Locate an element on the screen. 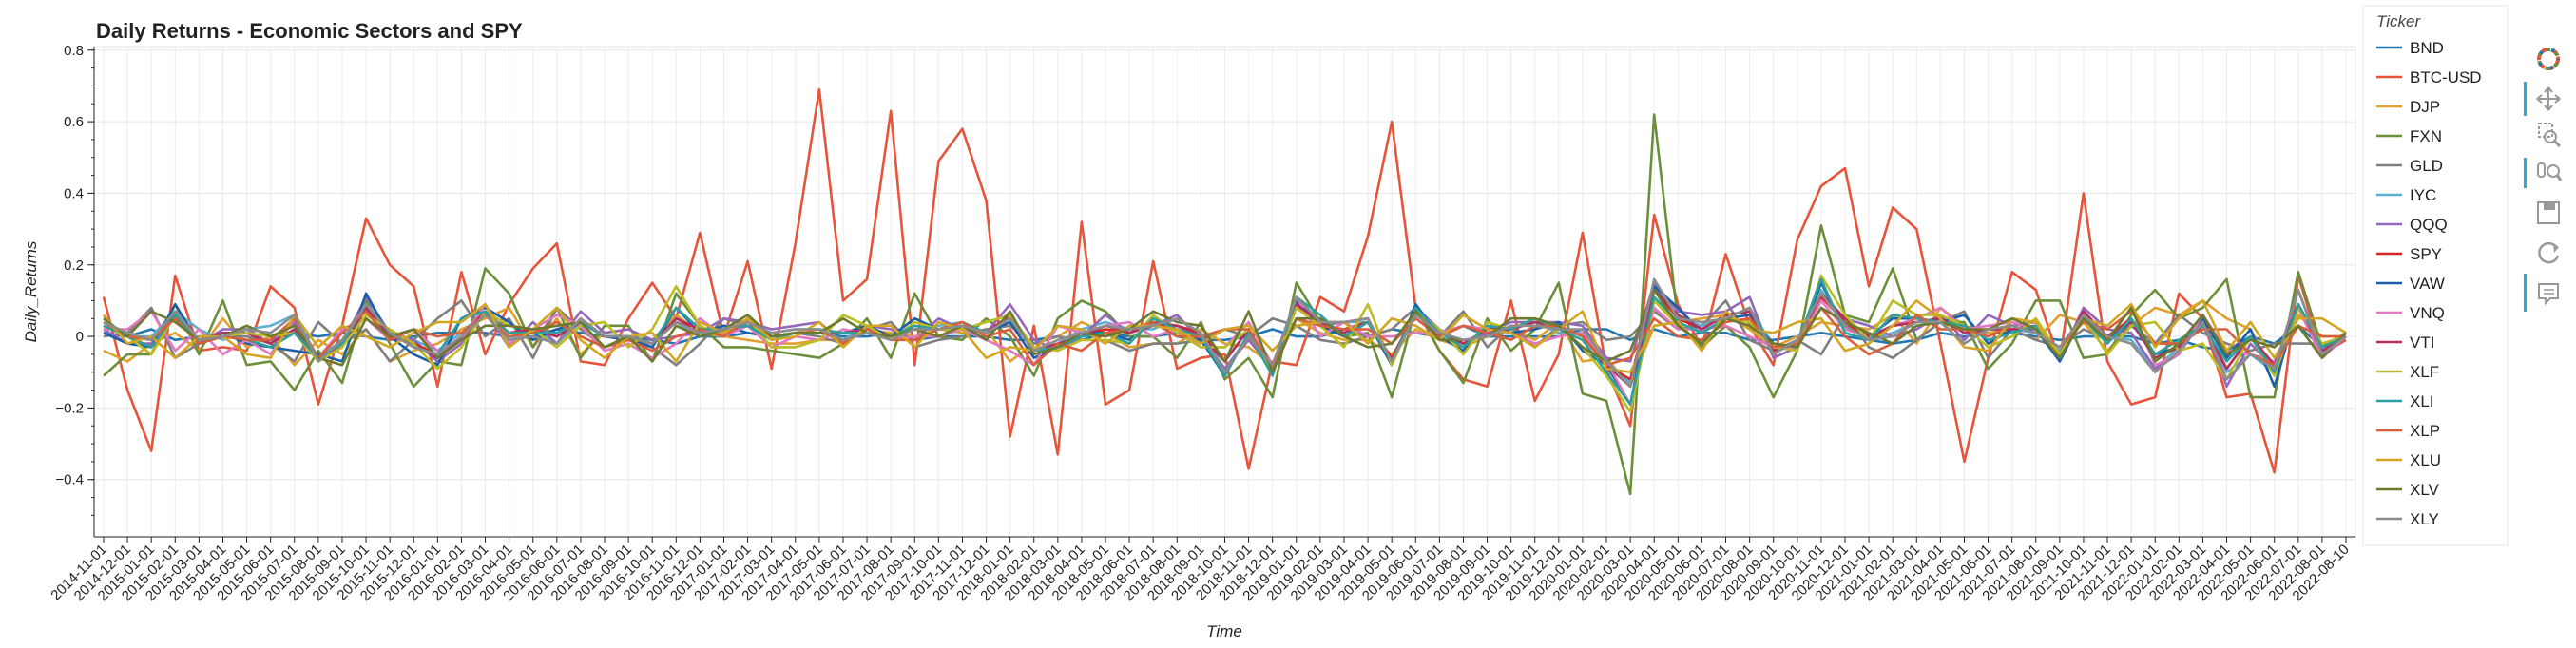 The width and height of the screenshot is (2576, 648). legend-item-vnq: VNQ is located at coordinates (2410, 313).